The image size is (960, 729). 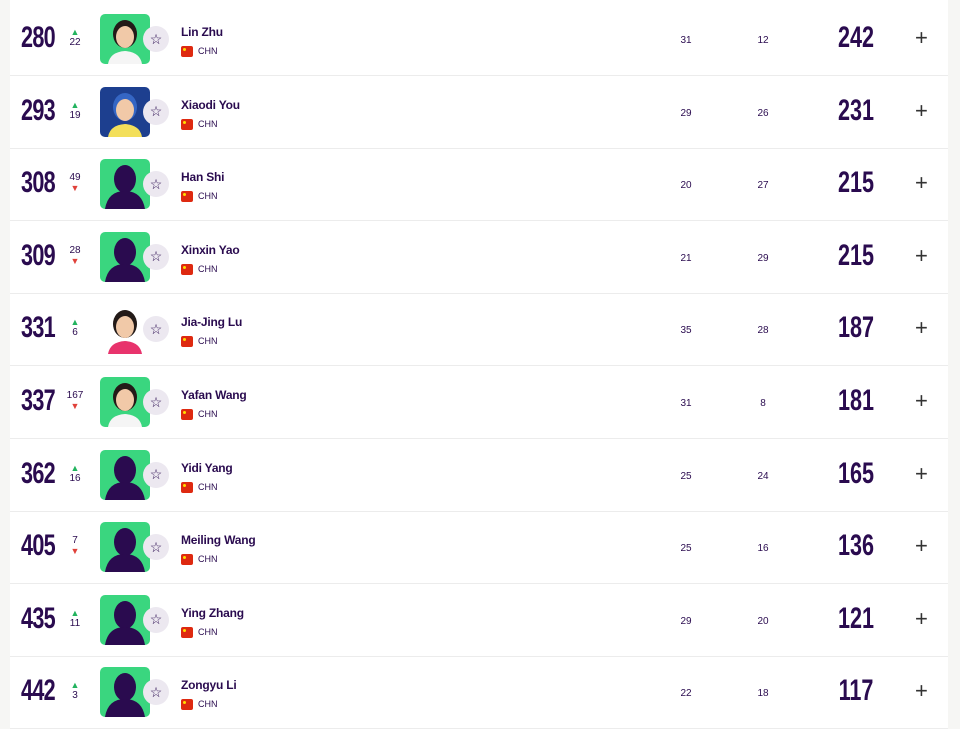 What do you see at coordinates (209, 685) in the screenshot?
I see `player-name: Zongyu Li` at bounding box center [209, 685].